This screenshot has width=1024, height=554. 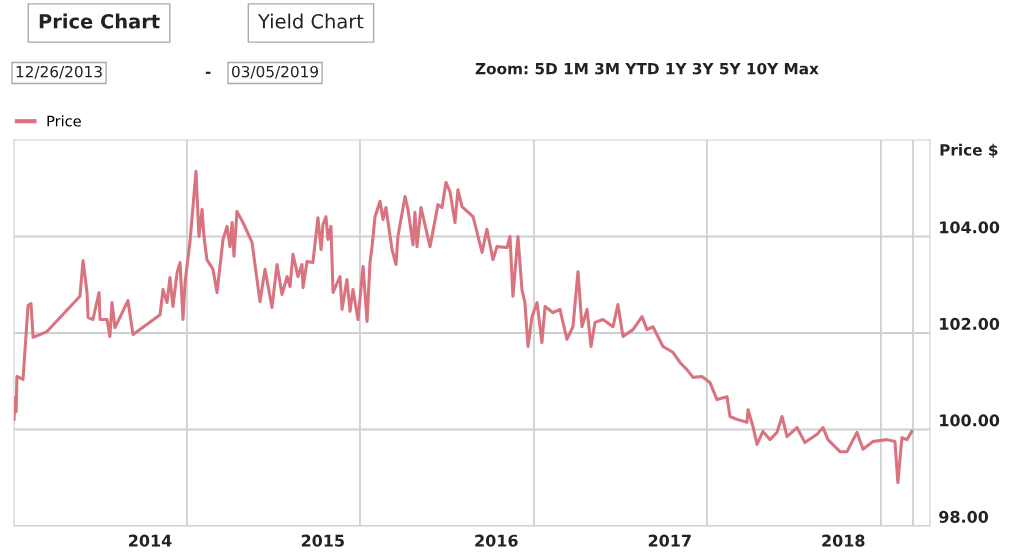 What do you see at coordinates (969, 150) in the screenshot?
I see `y-axis-title: Price $` at bounding box center [969, 150].